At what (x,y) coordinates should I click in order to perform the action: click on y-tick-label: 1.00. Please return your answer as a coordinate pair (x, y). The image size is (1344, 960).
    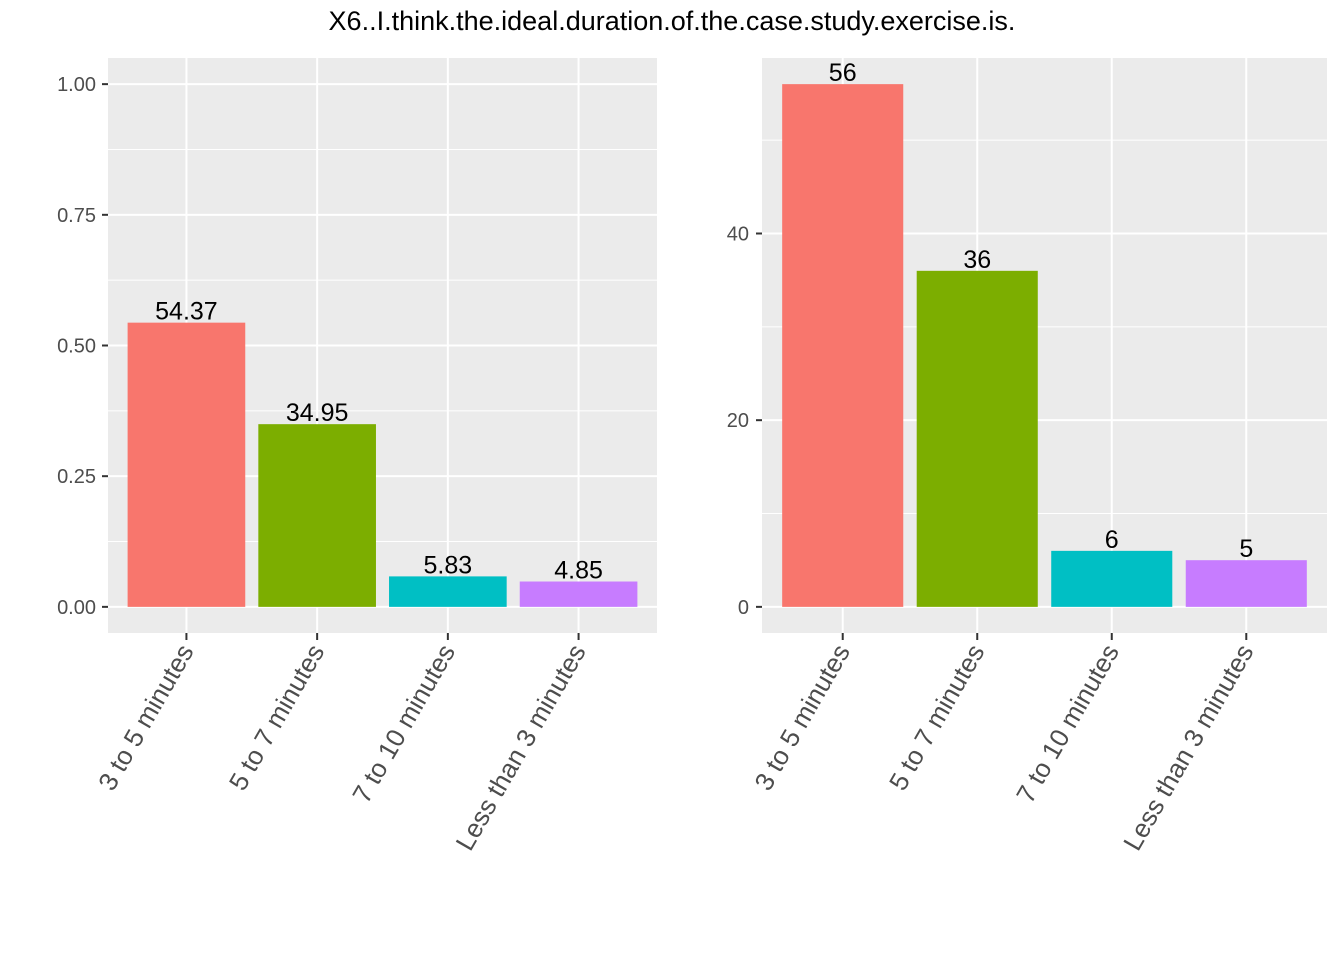
    Looking at the image, I should click on (76, 85).